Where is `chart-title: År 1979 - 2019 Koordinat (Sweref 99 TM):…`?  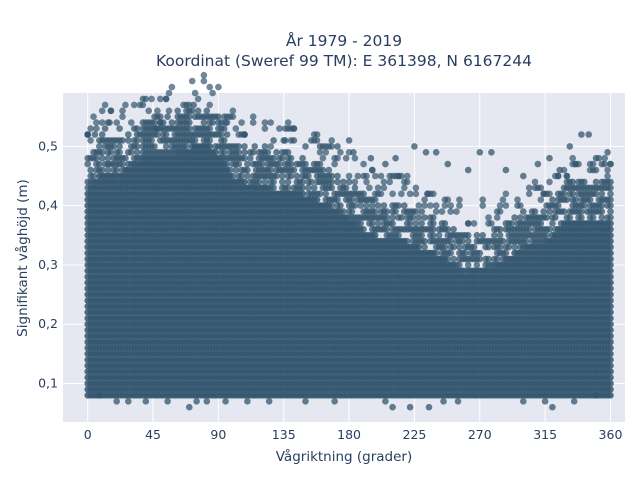 chart-title: År 1979 - 2019 Koordinat (Sweref 99 TM):… is located at coordinates (344, 50).